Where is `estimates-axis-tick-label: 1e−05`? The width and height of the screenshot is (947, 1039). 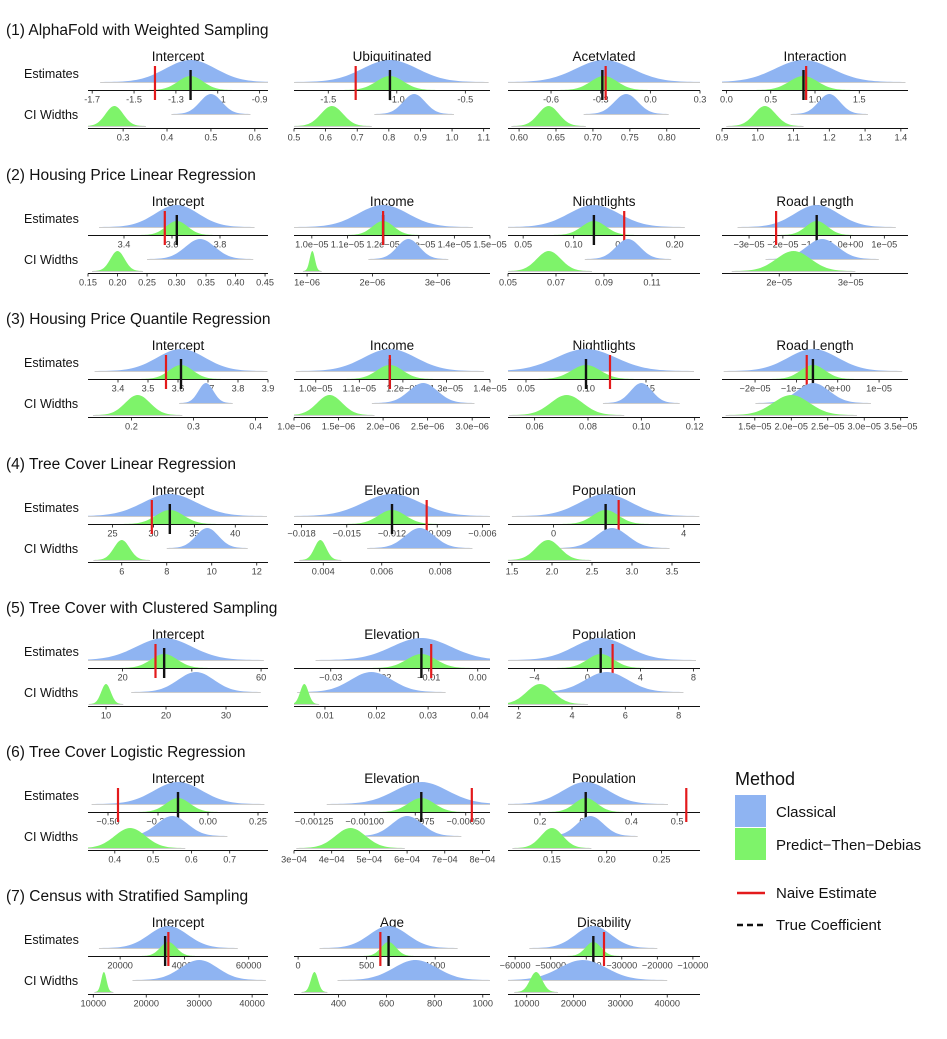 estimates-axis-tick-label: 1e−05 is located at coordinates (879, 389).